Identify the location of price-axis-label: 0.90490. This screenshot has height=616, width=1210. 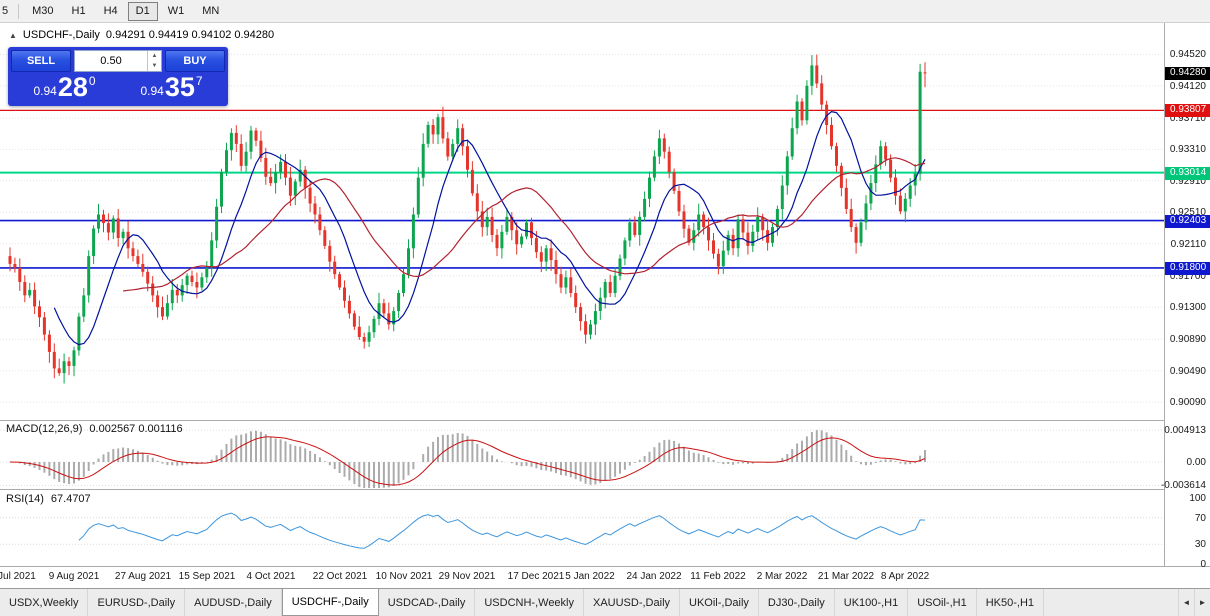
(1187, 371).